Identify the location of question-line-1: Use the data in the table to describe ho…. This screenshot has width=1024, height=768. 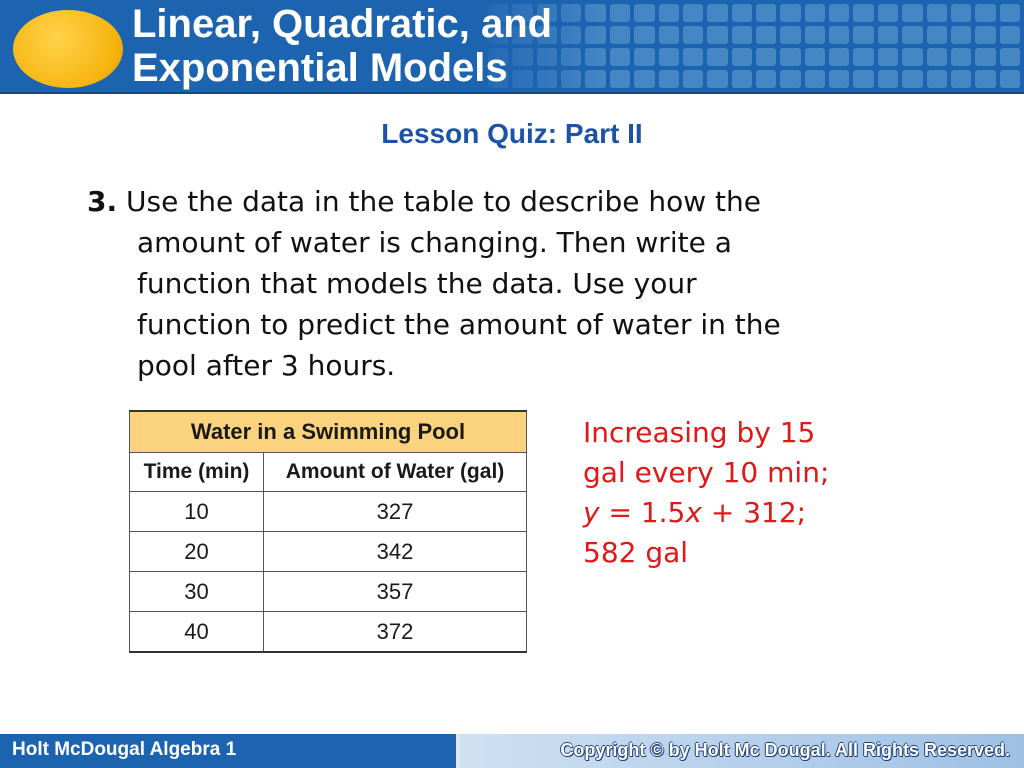
(443, 201).